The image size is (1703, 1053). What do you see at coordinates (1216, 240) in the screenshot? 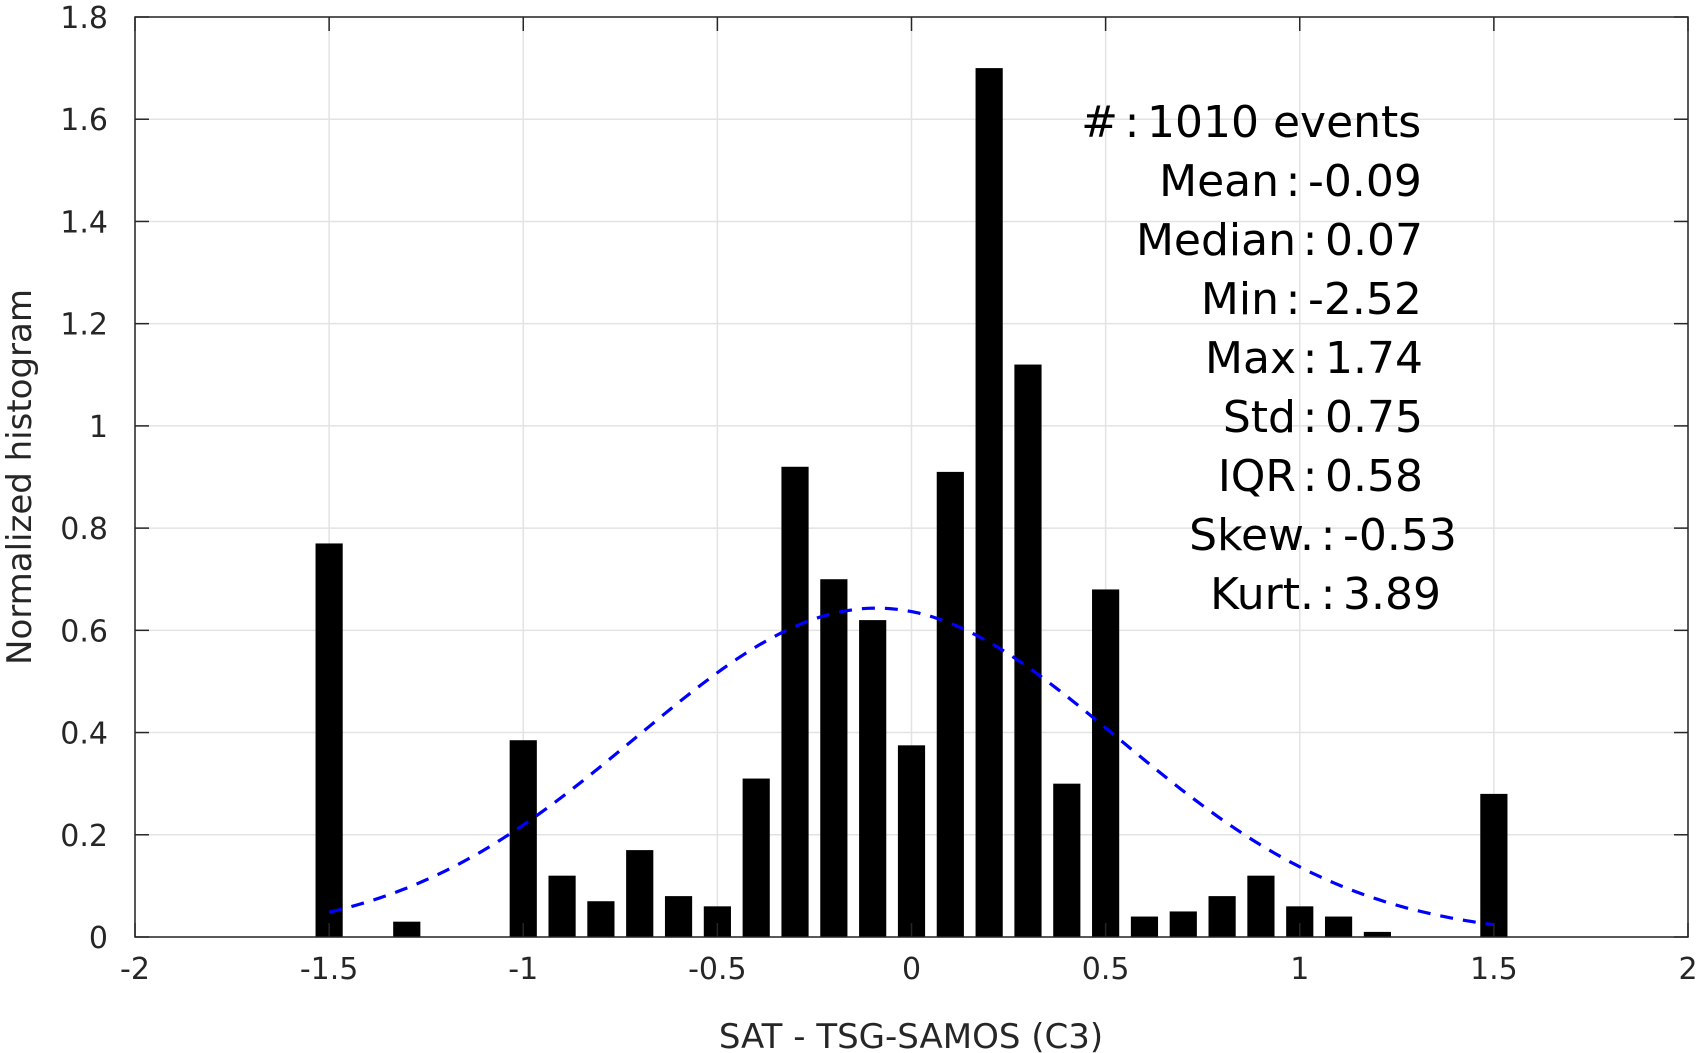
I see `stat-label: Median` at bounding box center [1216, 240].